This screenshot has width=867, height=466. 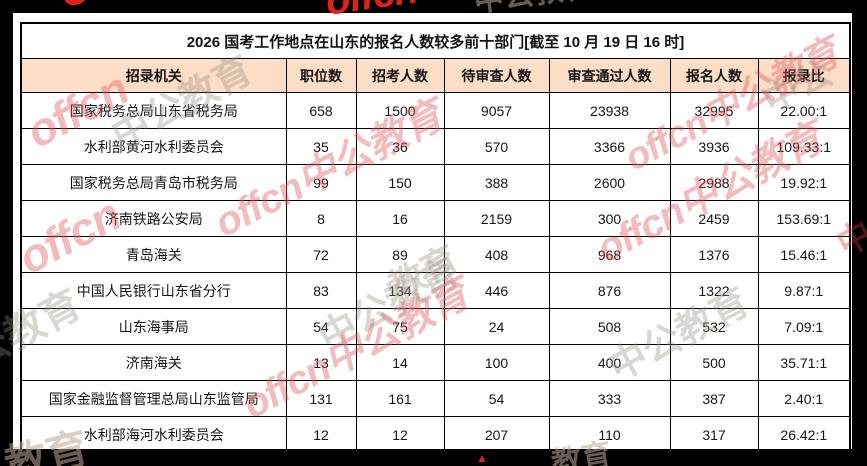 I want to click on cell-value: 26.42:1, so click(x=804, y=435).